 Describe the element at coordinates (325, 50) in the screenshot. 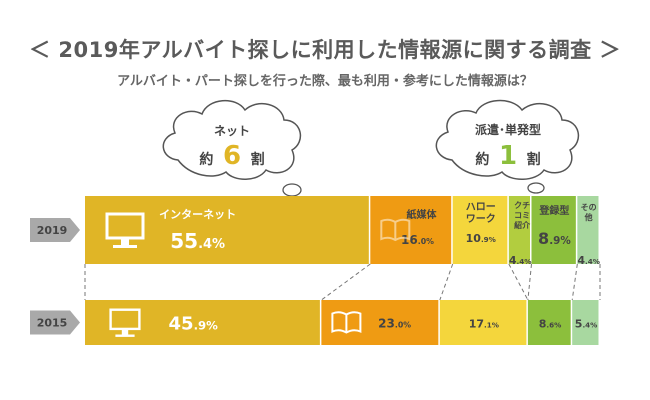

I see `chart-title: ＜ 2019年アルバイト探しに利用した情報源に関する調査 ＞` at that location.